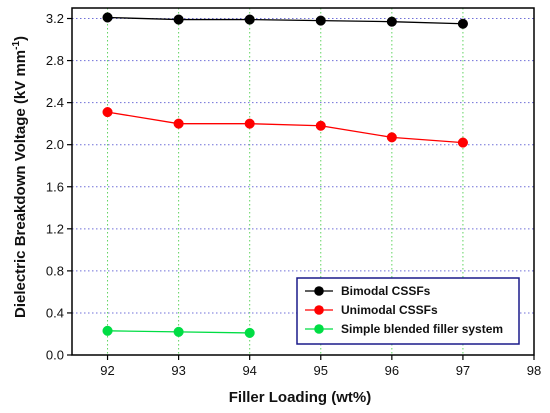 This screenshot has height=413, width=550. What do you see at coordinates (321, 370) in the screenshot?
I see `x-tick-label: 95` at bounding box center [321, 370].